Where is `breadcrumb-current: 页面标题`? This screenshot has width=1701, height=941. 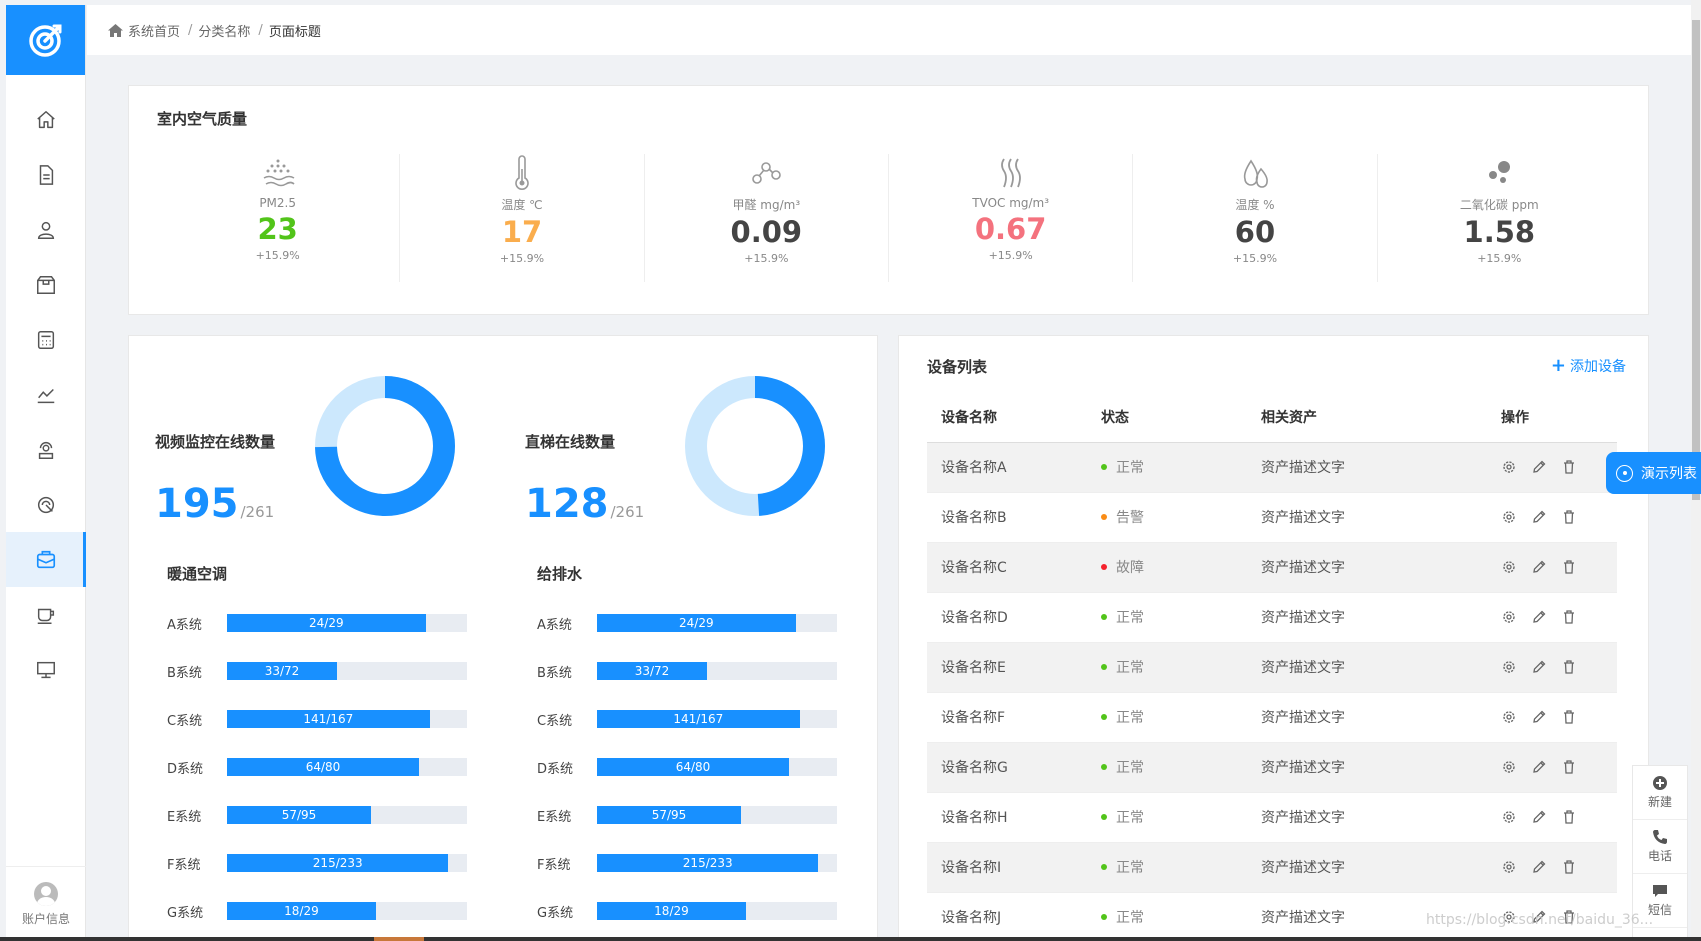
breadcrumb-current: 页面标题 is located at coordinates (294, 32).